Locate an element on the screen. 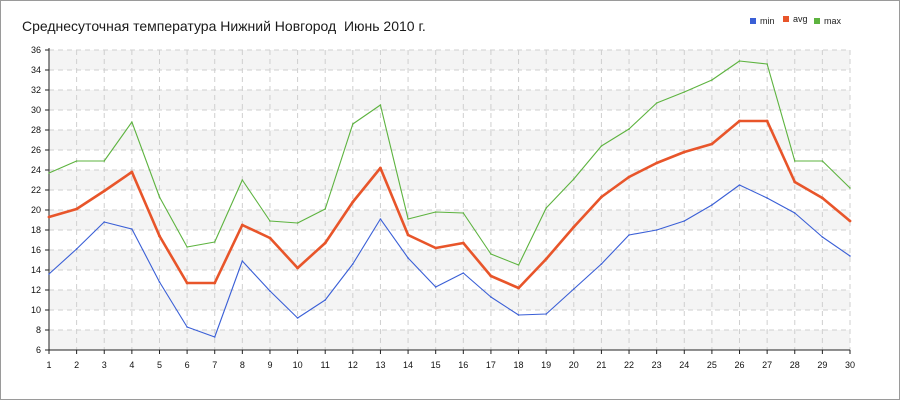  y-tick-label: 14 is located at coordinates (36, 270).